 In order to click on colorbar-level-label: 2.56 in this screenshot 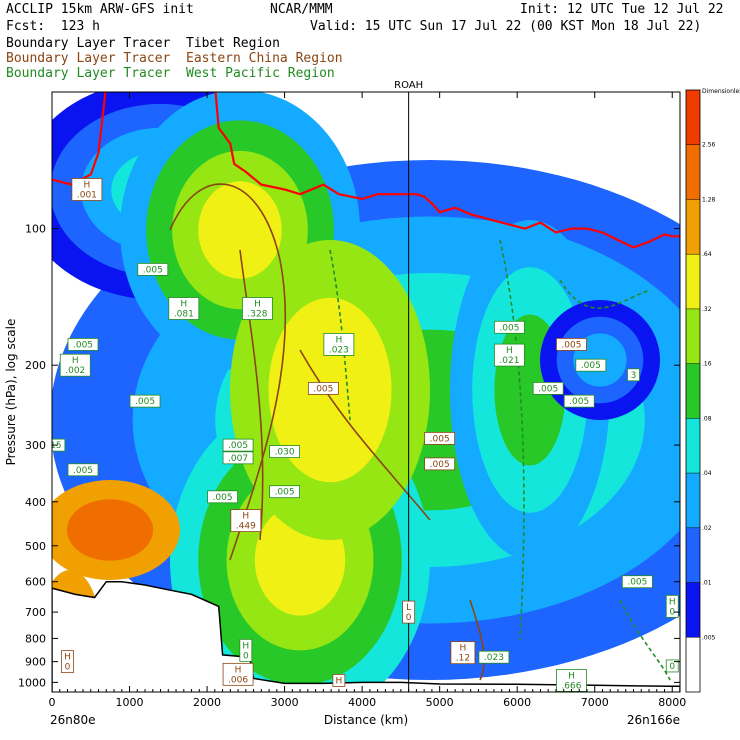, I will do `click(709, 145)`.